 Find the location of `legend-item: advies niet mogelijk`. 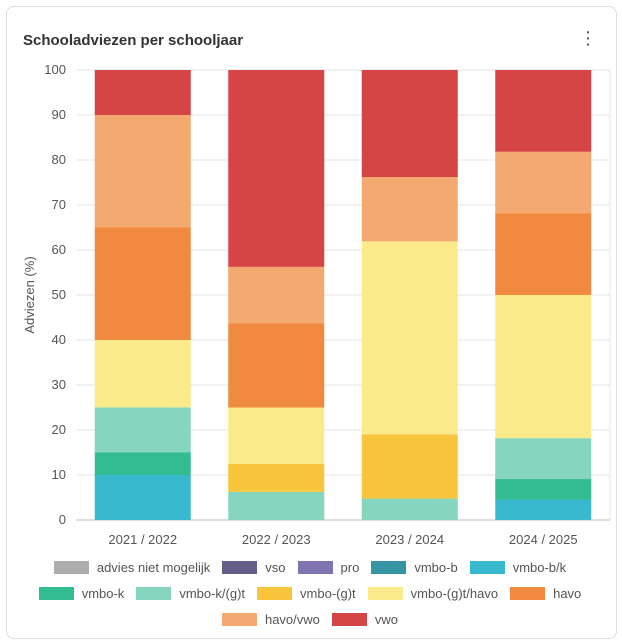

legend-item: advies niet mogelijk is located at coordinates (132, 567).